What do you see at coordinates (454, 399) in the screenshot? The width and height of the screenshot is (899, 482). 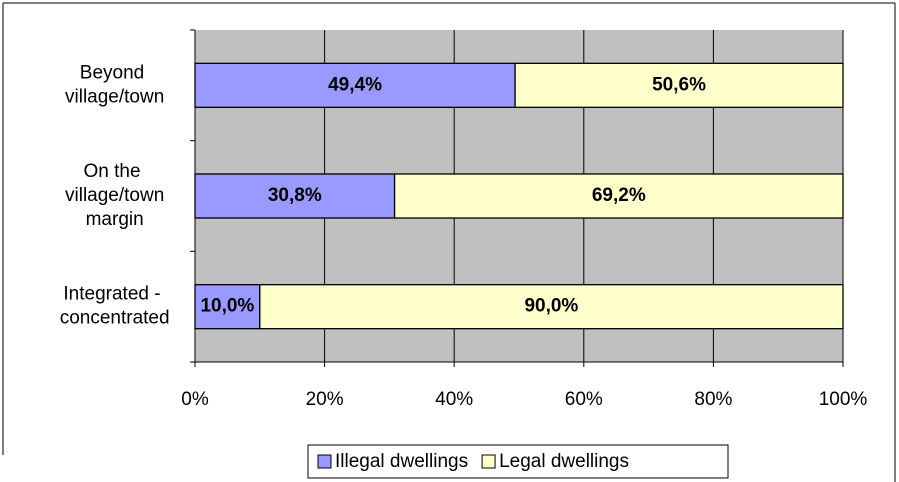 I see `x-tick-label: 40%` at bounding box center [454, 399].